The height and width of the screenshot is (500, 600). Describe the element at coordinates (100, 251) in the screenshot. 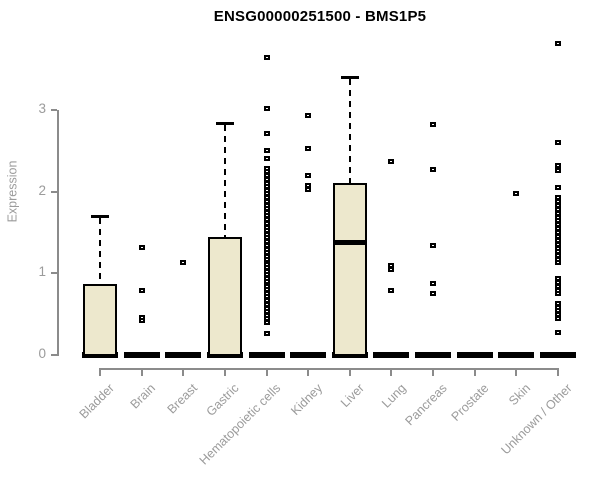

I see `whisker-line-bladder` at that location.